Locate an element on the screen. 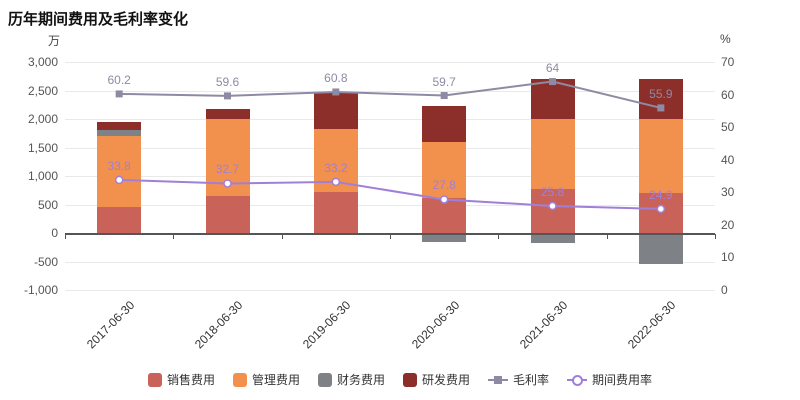 This screenshot has width=800, height=400. period-expense-rate-line is located at coordinates (390, 194).